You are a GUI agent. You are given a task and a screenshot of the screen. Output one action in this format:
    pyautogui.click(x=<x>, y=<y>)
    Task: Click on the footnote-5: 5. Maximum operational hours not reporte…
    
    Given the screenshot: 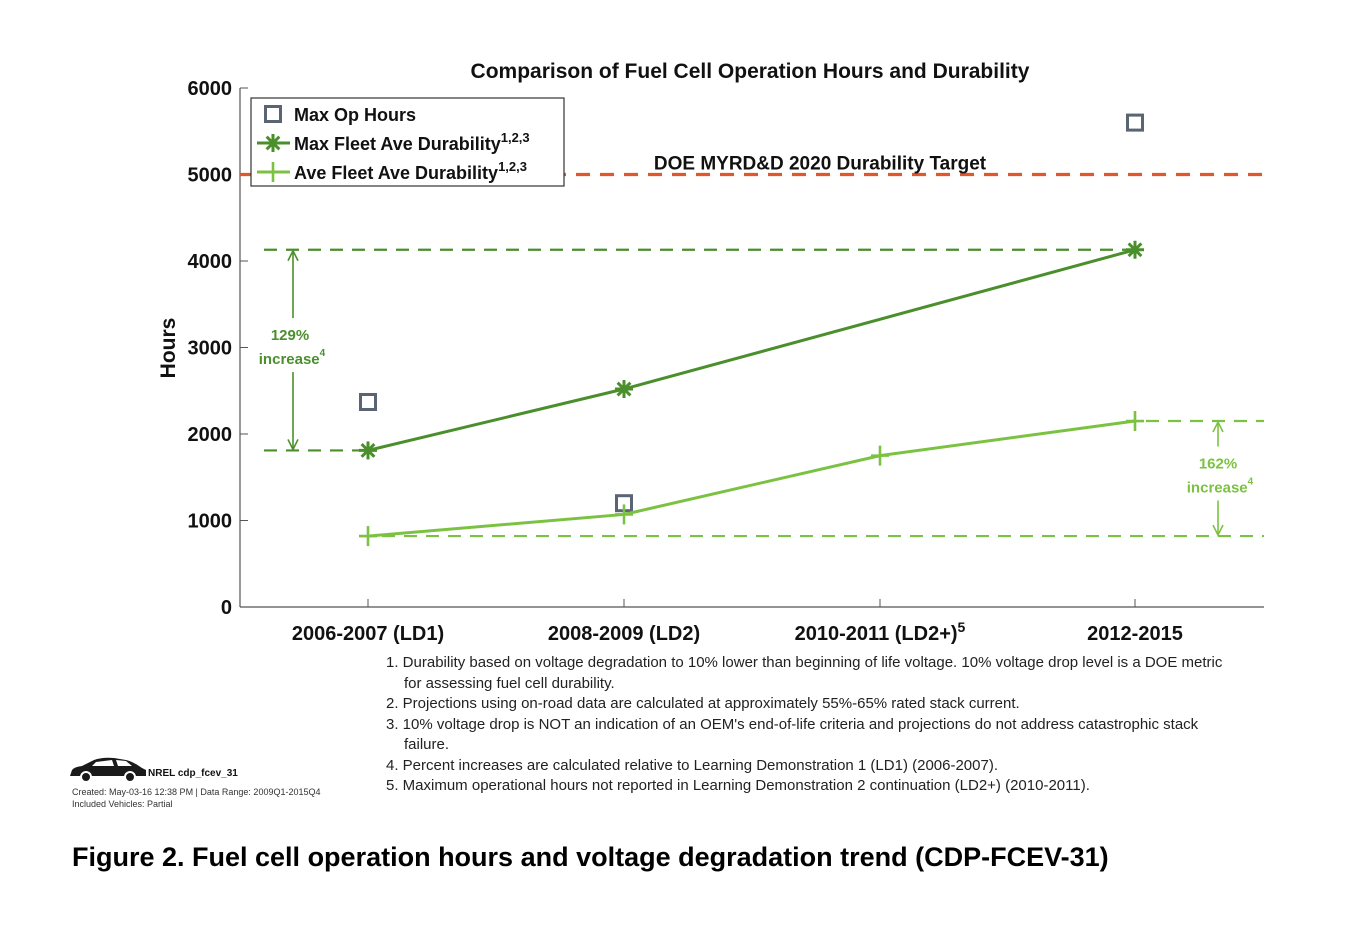 What is the action you would take?
    pyautogui.click(x=738, y=785)
    